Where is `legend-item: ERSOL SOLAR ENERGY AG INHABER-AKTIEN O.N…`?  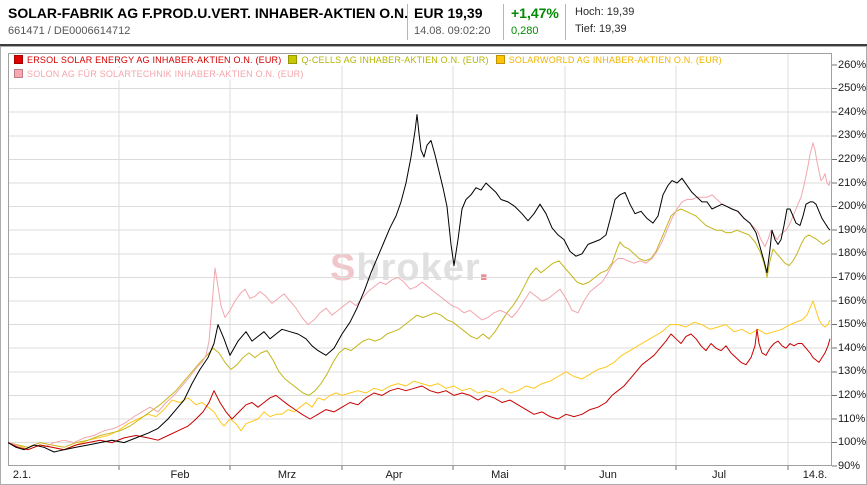
legend-item: ERSOL SOLAR ENERGY AG INHABER-AKTIEN O.N… is located at coordinates (148, 60).